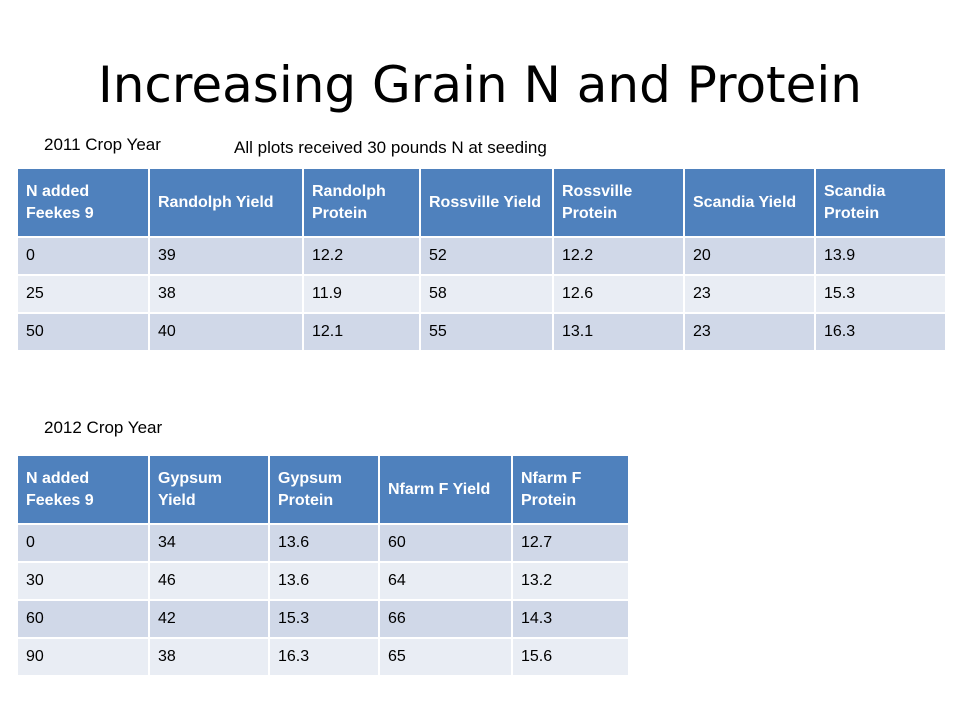  I want to click on table-row: 90 38 16.3 65 15.6, so click(323, 657).